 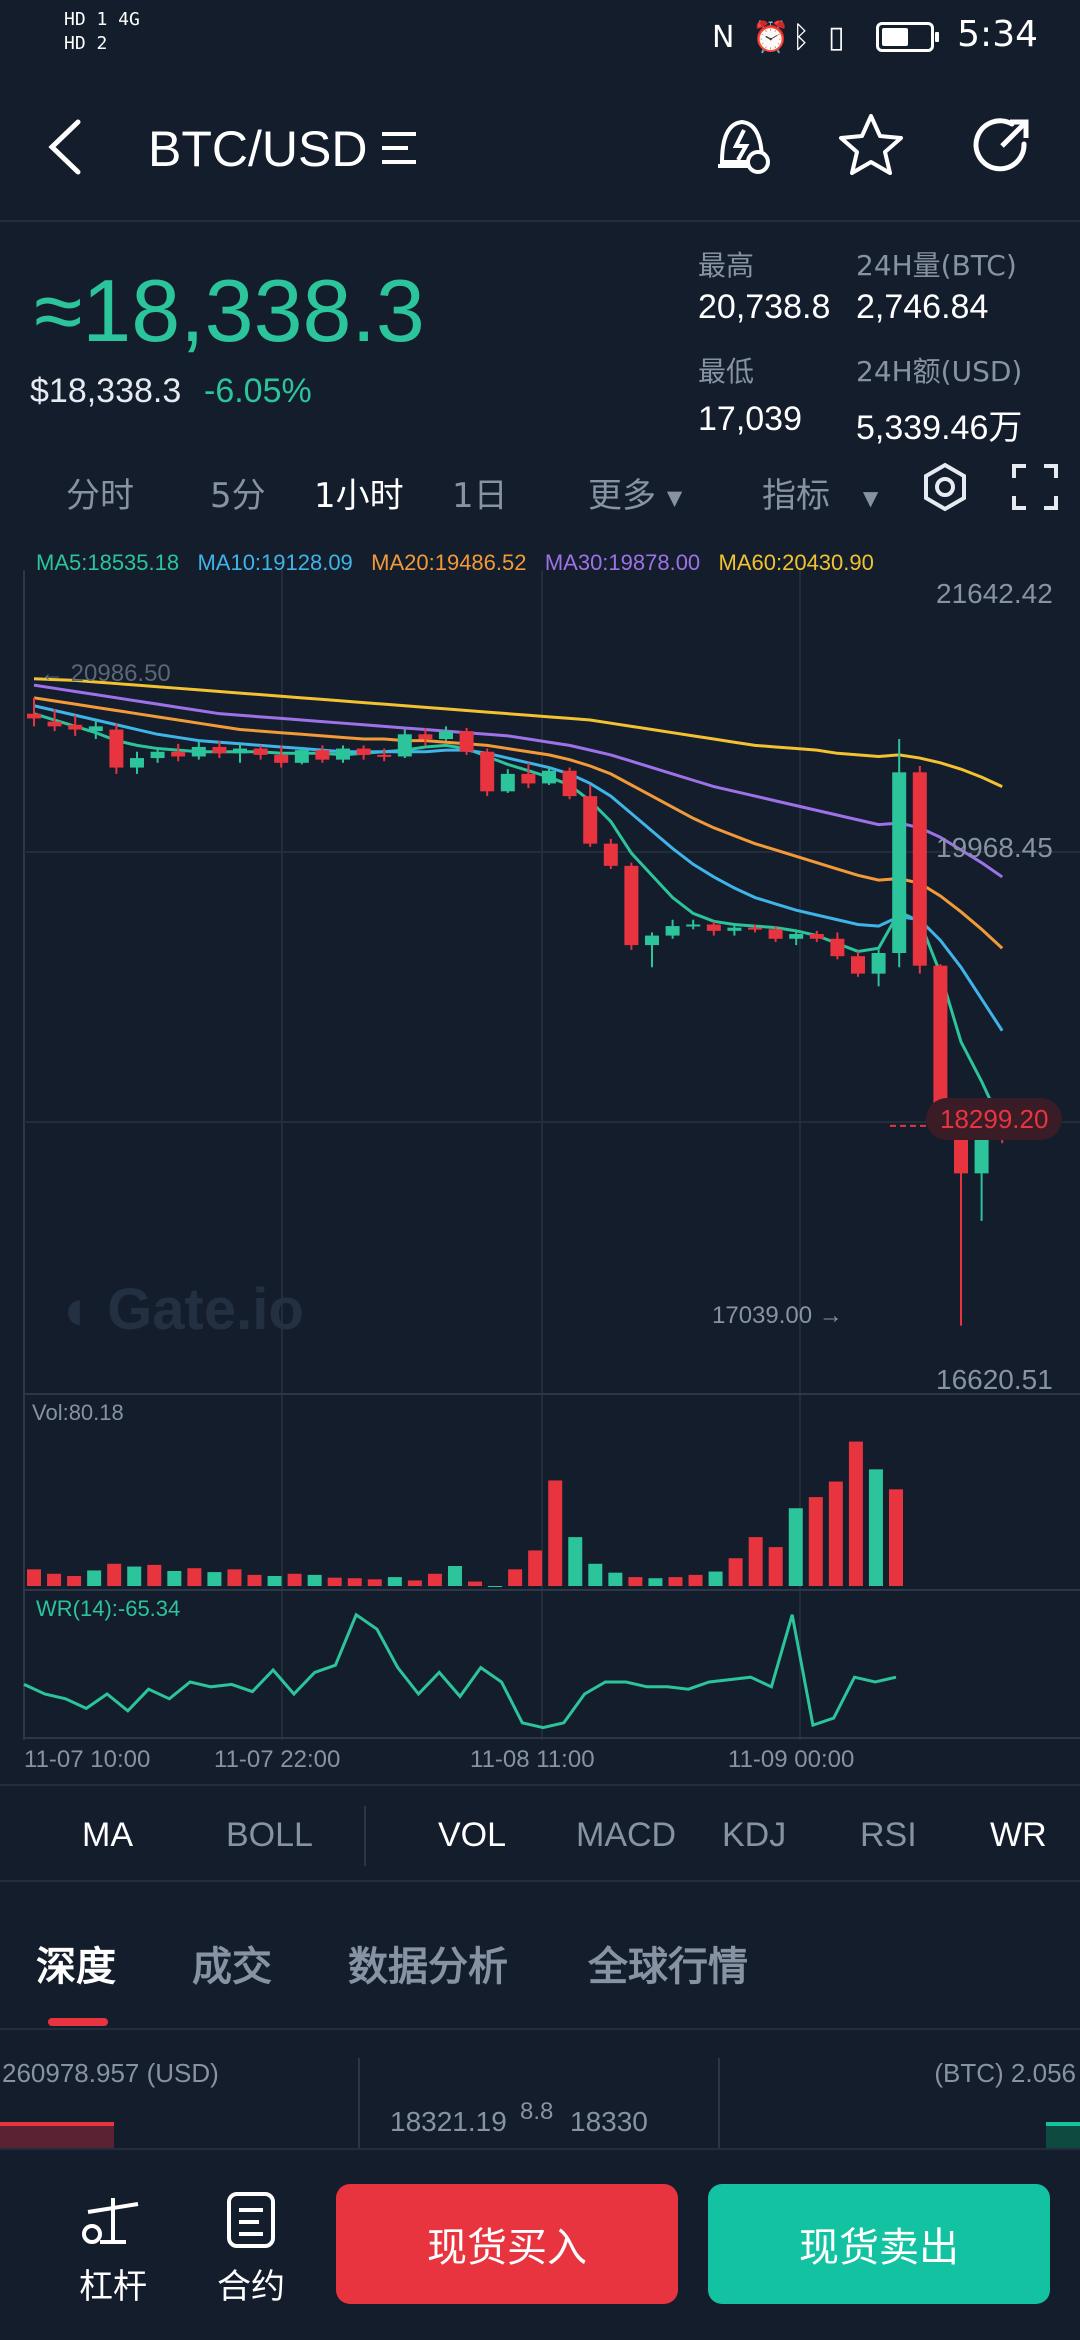 I want to click on current-price-tag: 18299.20, so click(x=994, y=1119).